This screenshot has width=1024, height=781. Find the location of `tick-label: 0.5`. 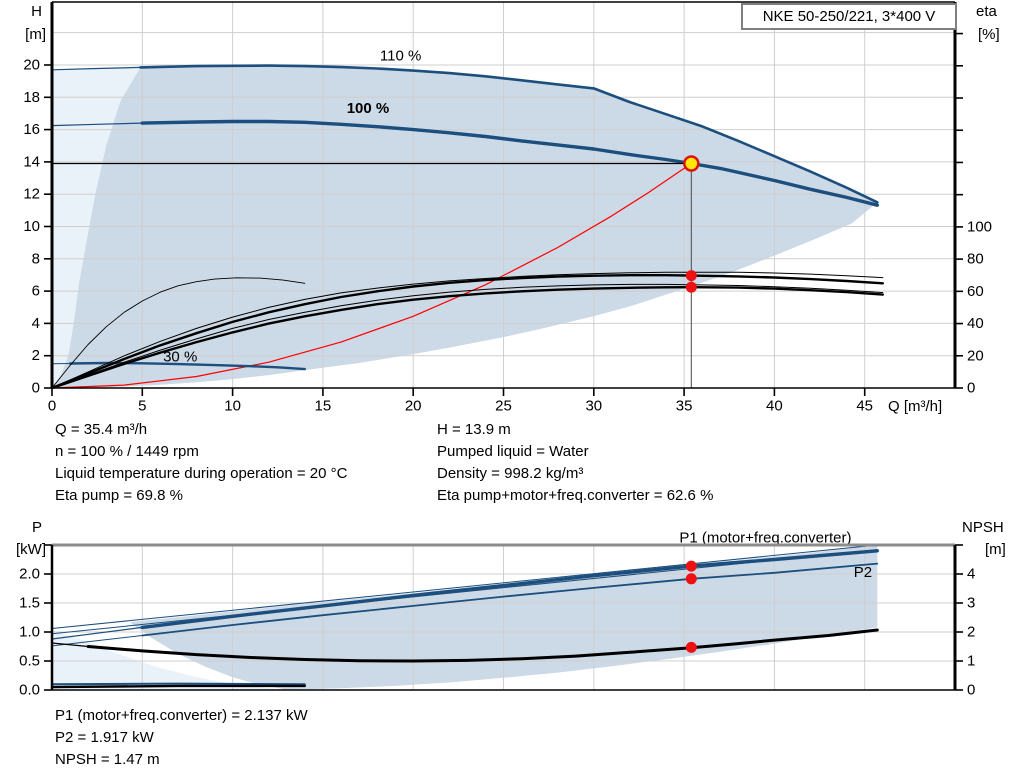

tick-label: 0.5 is located at coordinates (29, 661).